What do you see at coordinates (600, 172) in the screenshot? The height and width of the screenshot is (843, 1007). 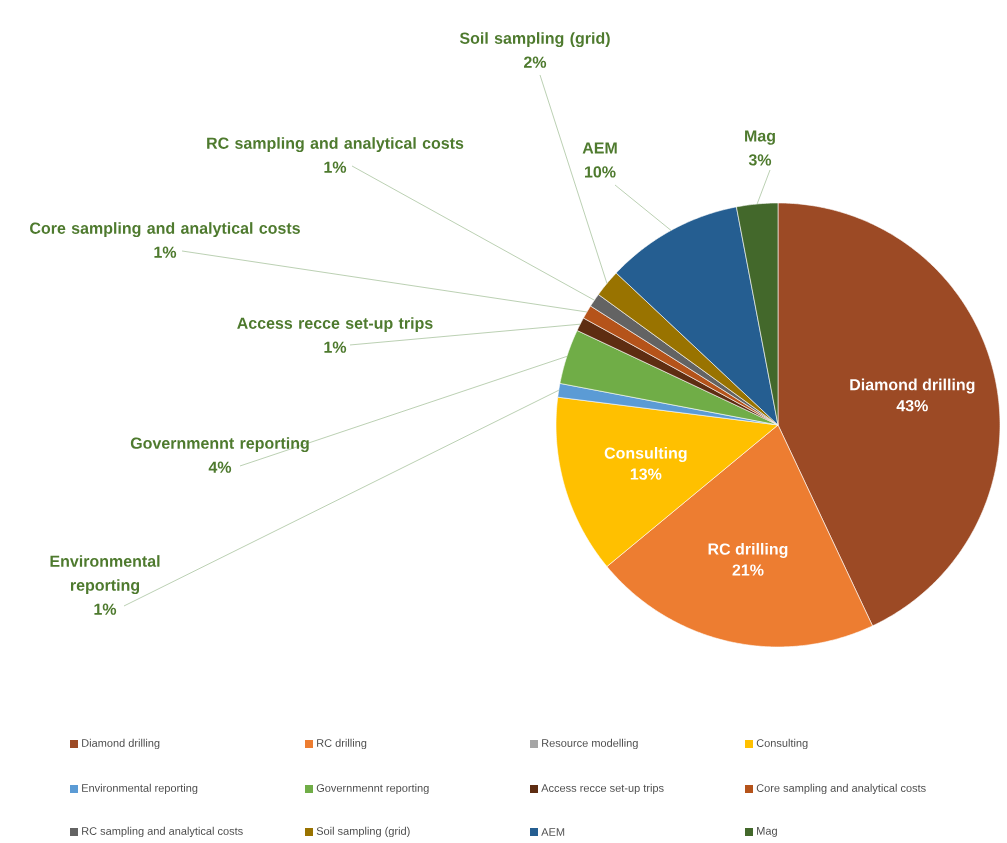 I see `data-label: 10%` at bounding box center [600, 172].